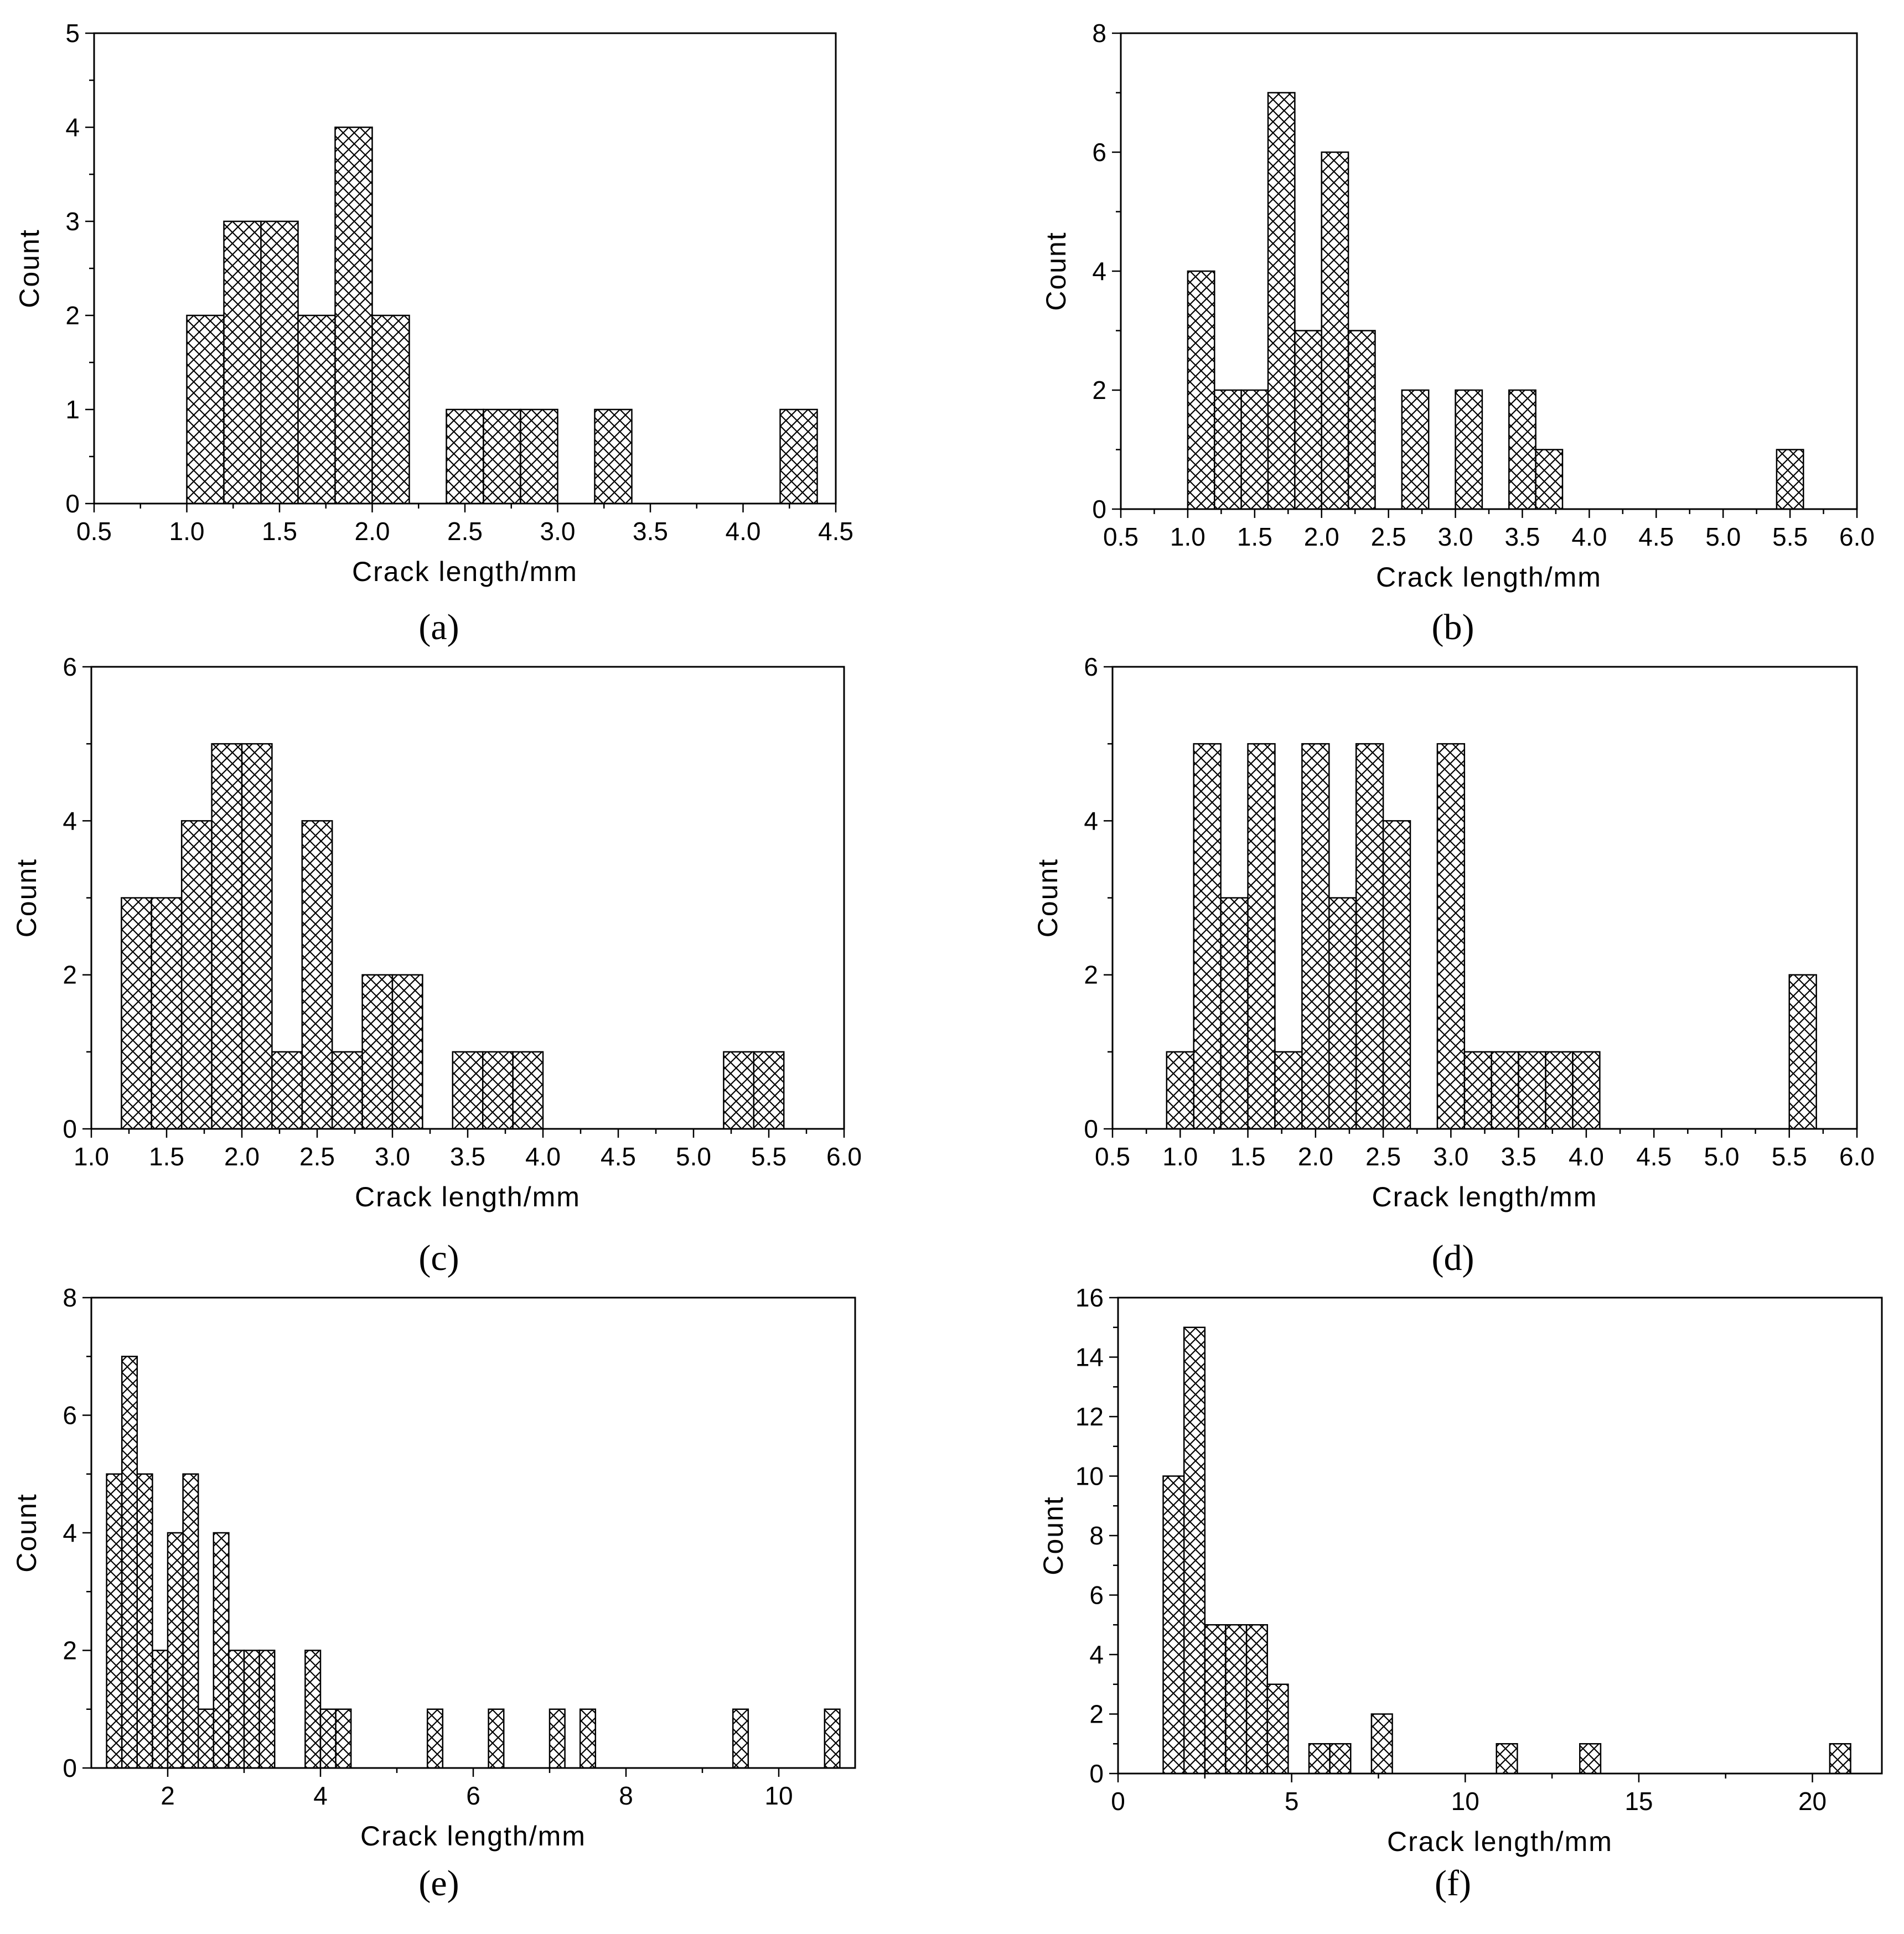  What do you see at coordinates (72, 409) in the screenshot?
I see `y-tick-label: 1` at bounding box center [72, 409].